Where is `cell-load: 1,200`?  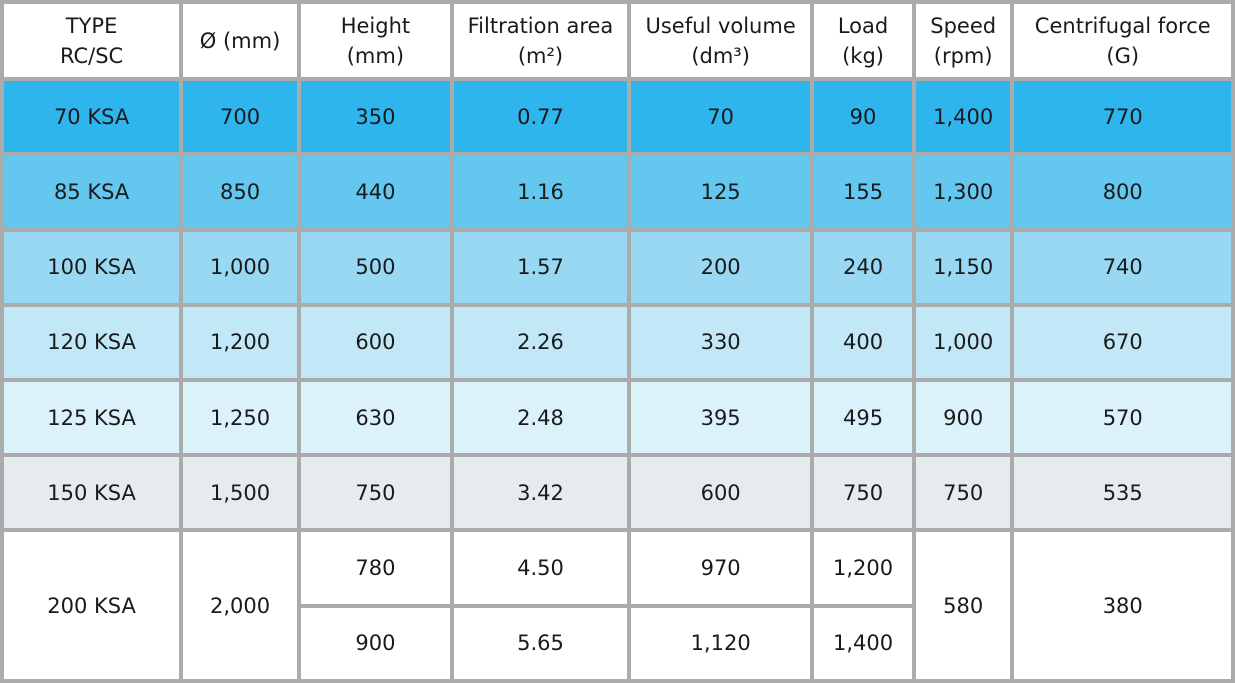 cell-load: 1,200 is located at coordinates (863, 568).